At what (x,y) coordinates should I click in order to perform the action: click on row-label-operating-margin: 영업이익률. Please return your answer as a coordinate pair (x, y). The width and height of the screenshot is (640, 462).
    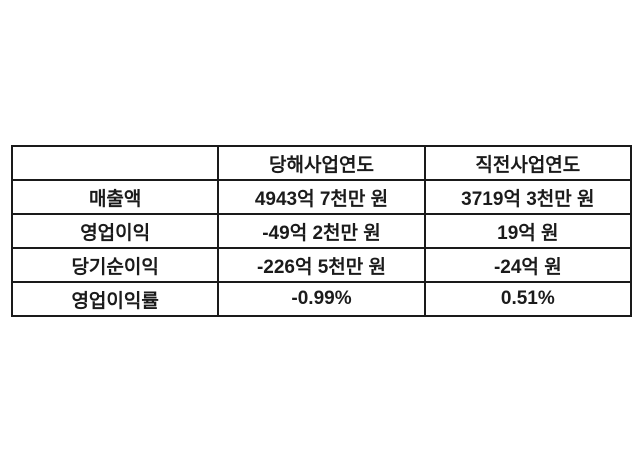
    Looking at the image, I should click on (115, 299).